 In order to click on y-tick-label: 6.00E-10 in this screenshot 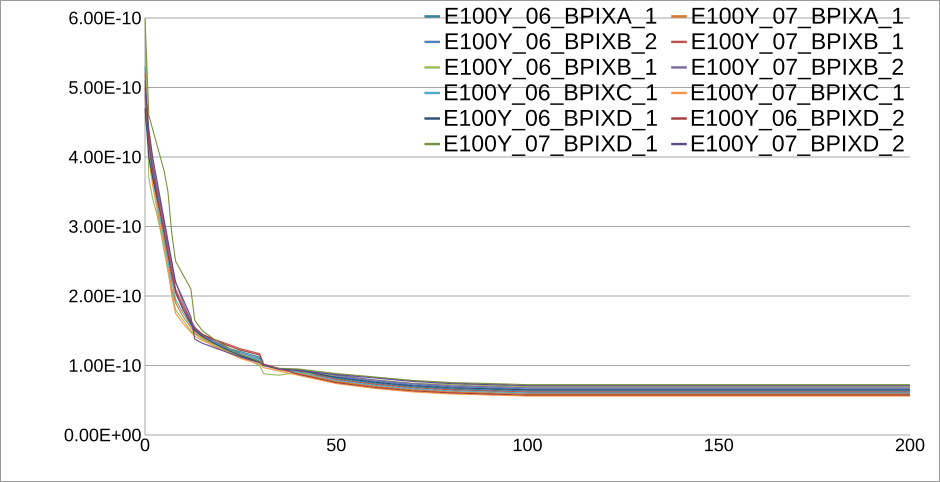, I will do `click(105, 18)`.